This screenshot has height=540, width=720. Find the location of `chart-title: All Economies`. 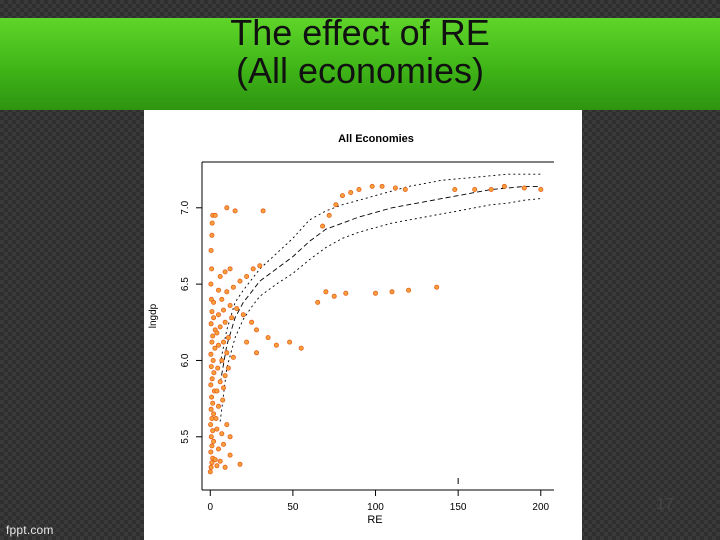

chart-title: All Economies is located at coordinates (376, 139).